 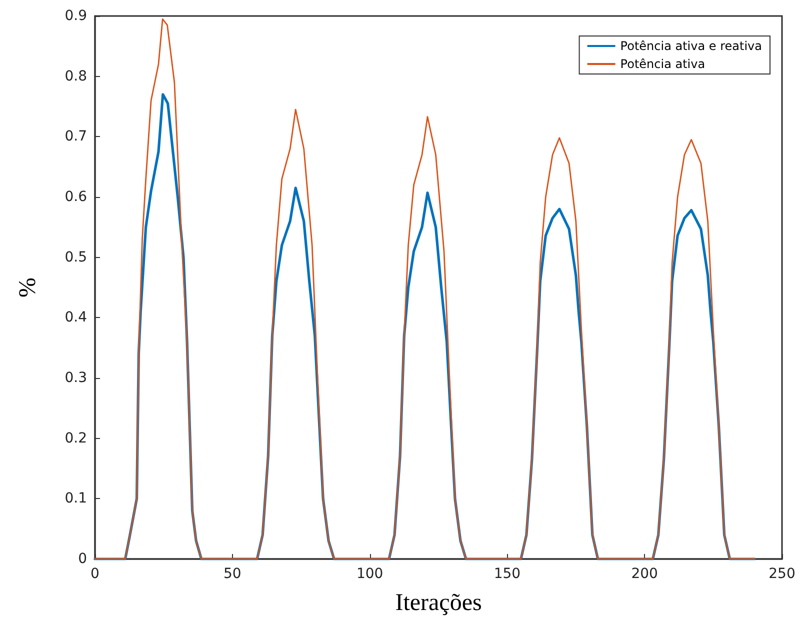 What do you see at coordinates (782, 574) in the screenshot?
I see `x-tick-label: 250` at bounding box center [782, 574].